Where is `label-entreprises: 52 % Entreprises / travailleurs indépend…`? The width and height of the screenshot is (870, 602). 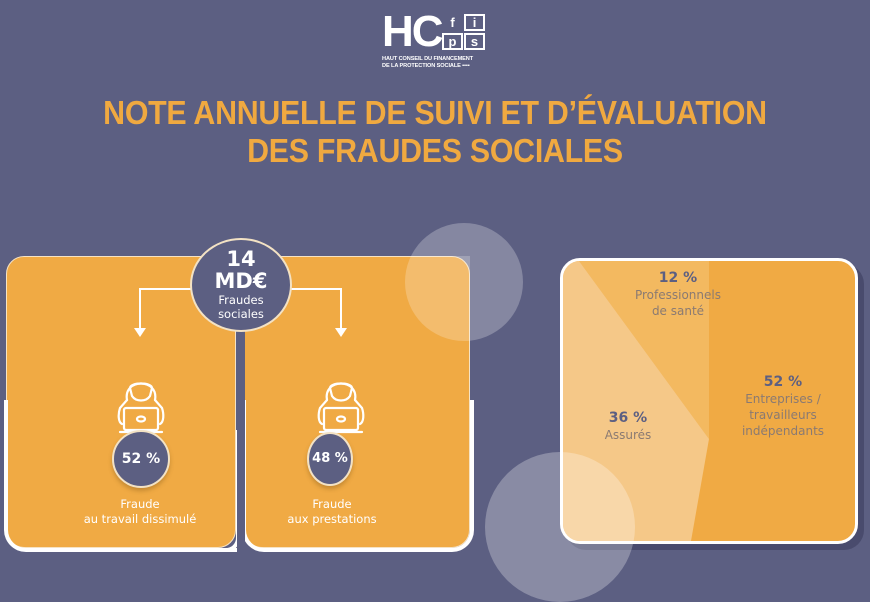 label-entreprises: 52 % Entreprises / travailleurs indépend… is located at coordinates (783, 406).